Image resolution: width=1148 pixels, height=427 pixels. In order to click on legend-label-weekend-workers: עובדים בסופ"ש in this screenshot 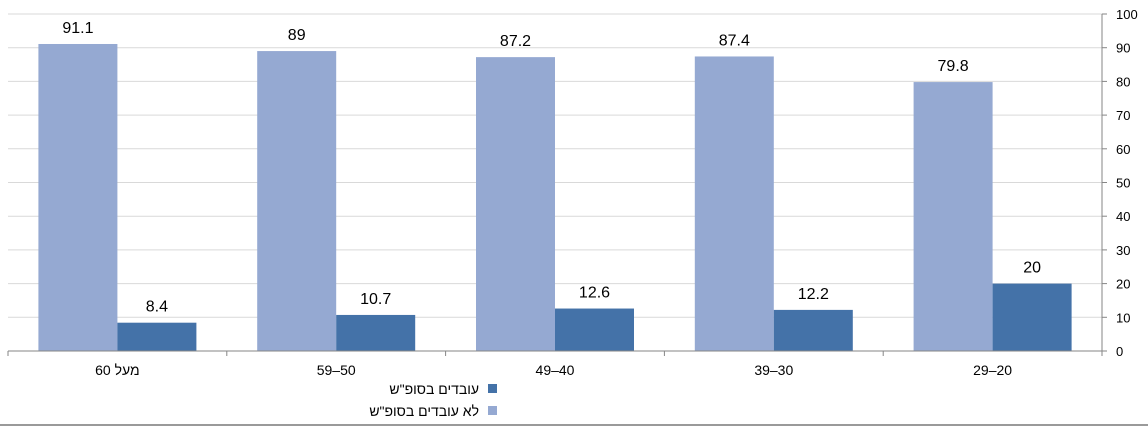, I will do `click(434, 389)`.